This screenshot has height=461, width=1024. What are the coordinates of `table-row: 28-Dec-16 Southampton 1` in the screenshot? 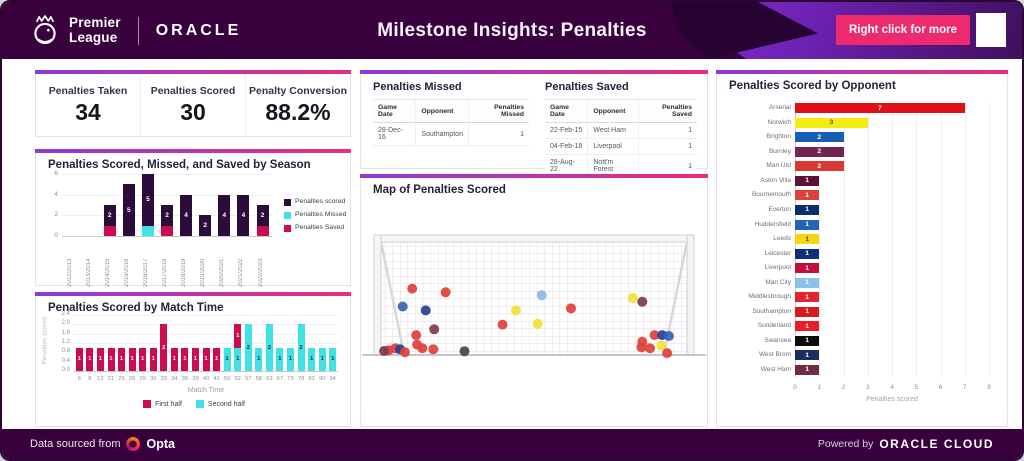 It's located at (451, 134).